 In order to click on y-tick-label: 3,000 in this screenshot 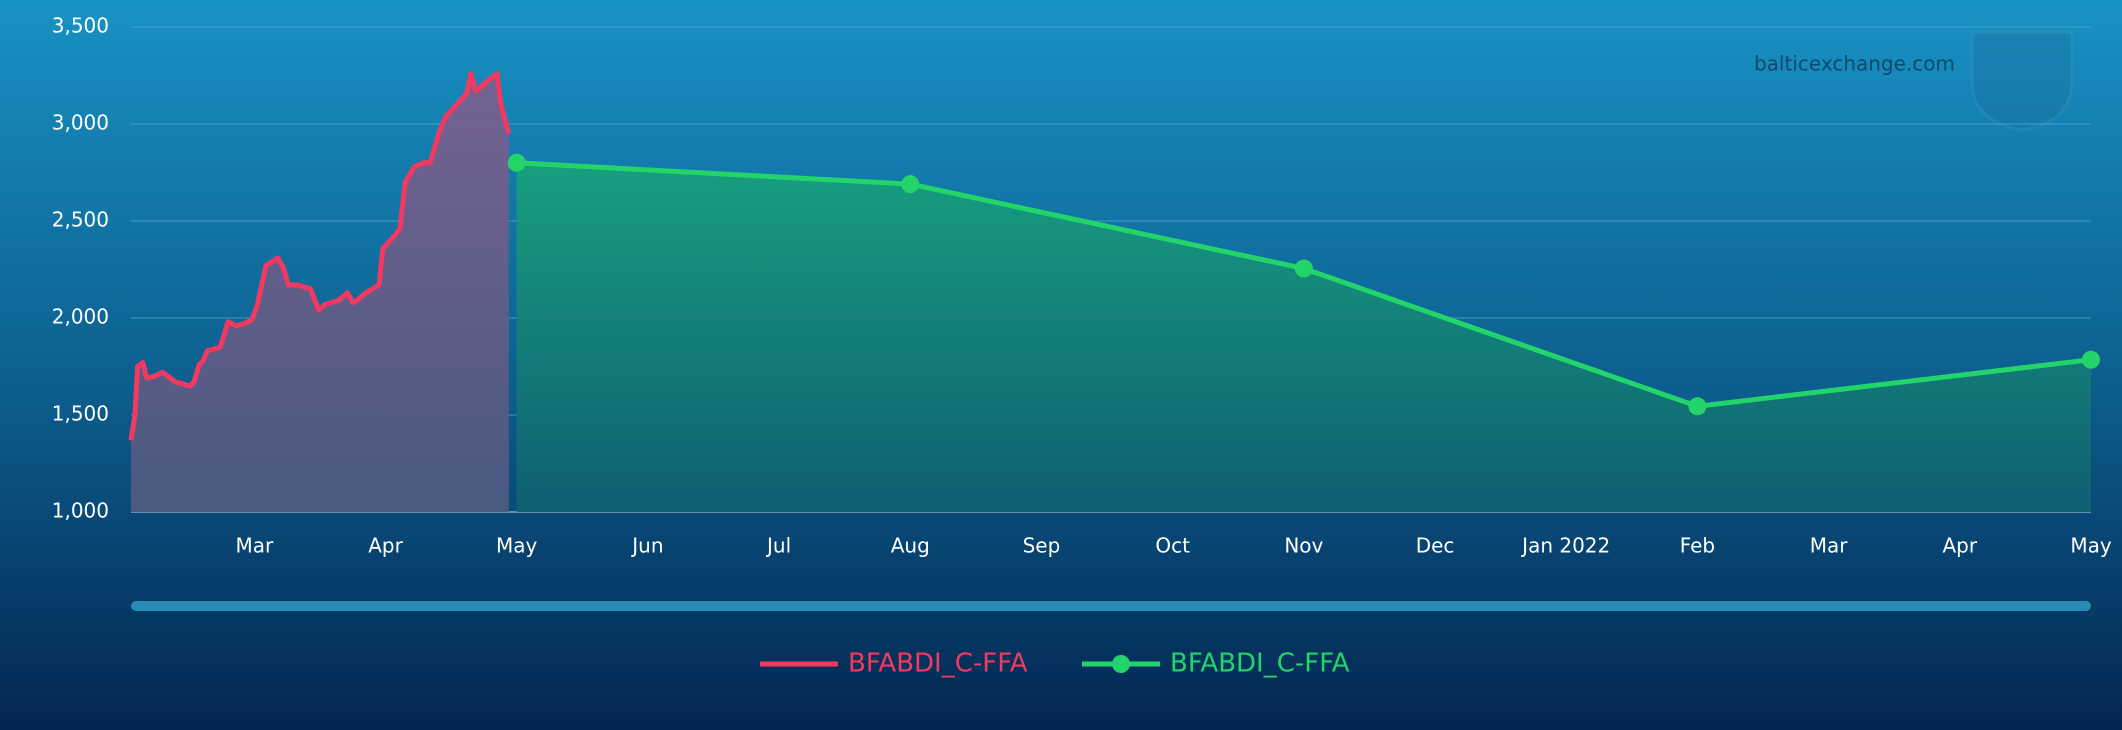, I will do `click(80, 123)`.